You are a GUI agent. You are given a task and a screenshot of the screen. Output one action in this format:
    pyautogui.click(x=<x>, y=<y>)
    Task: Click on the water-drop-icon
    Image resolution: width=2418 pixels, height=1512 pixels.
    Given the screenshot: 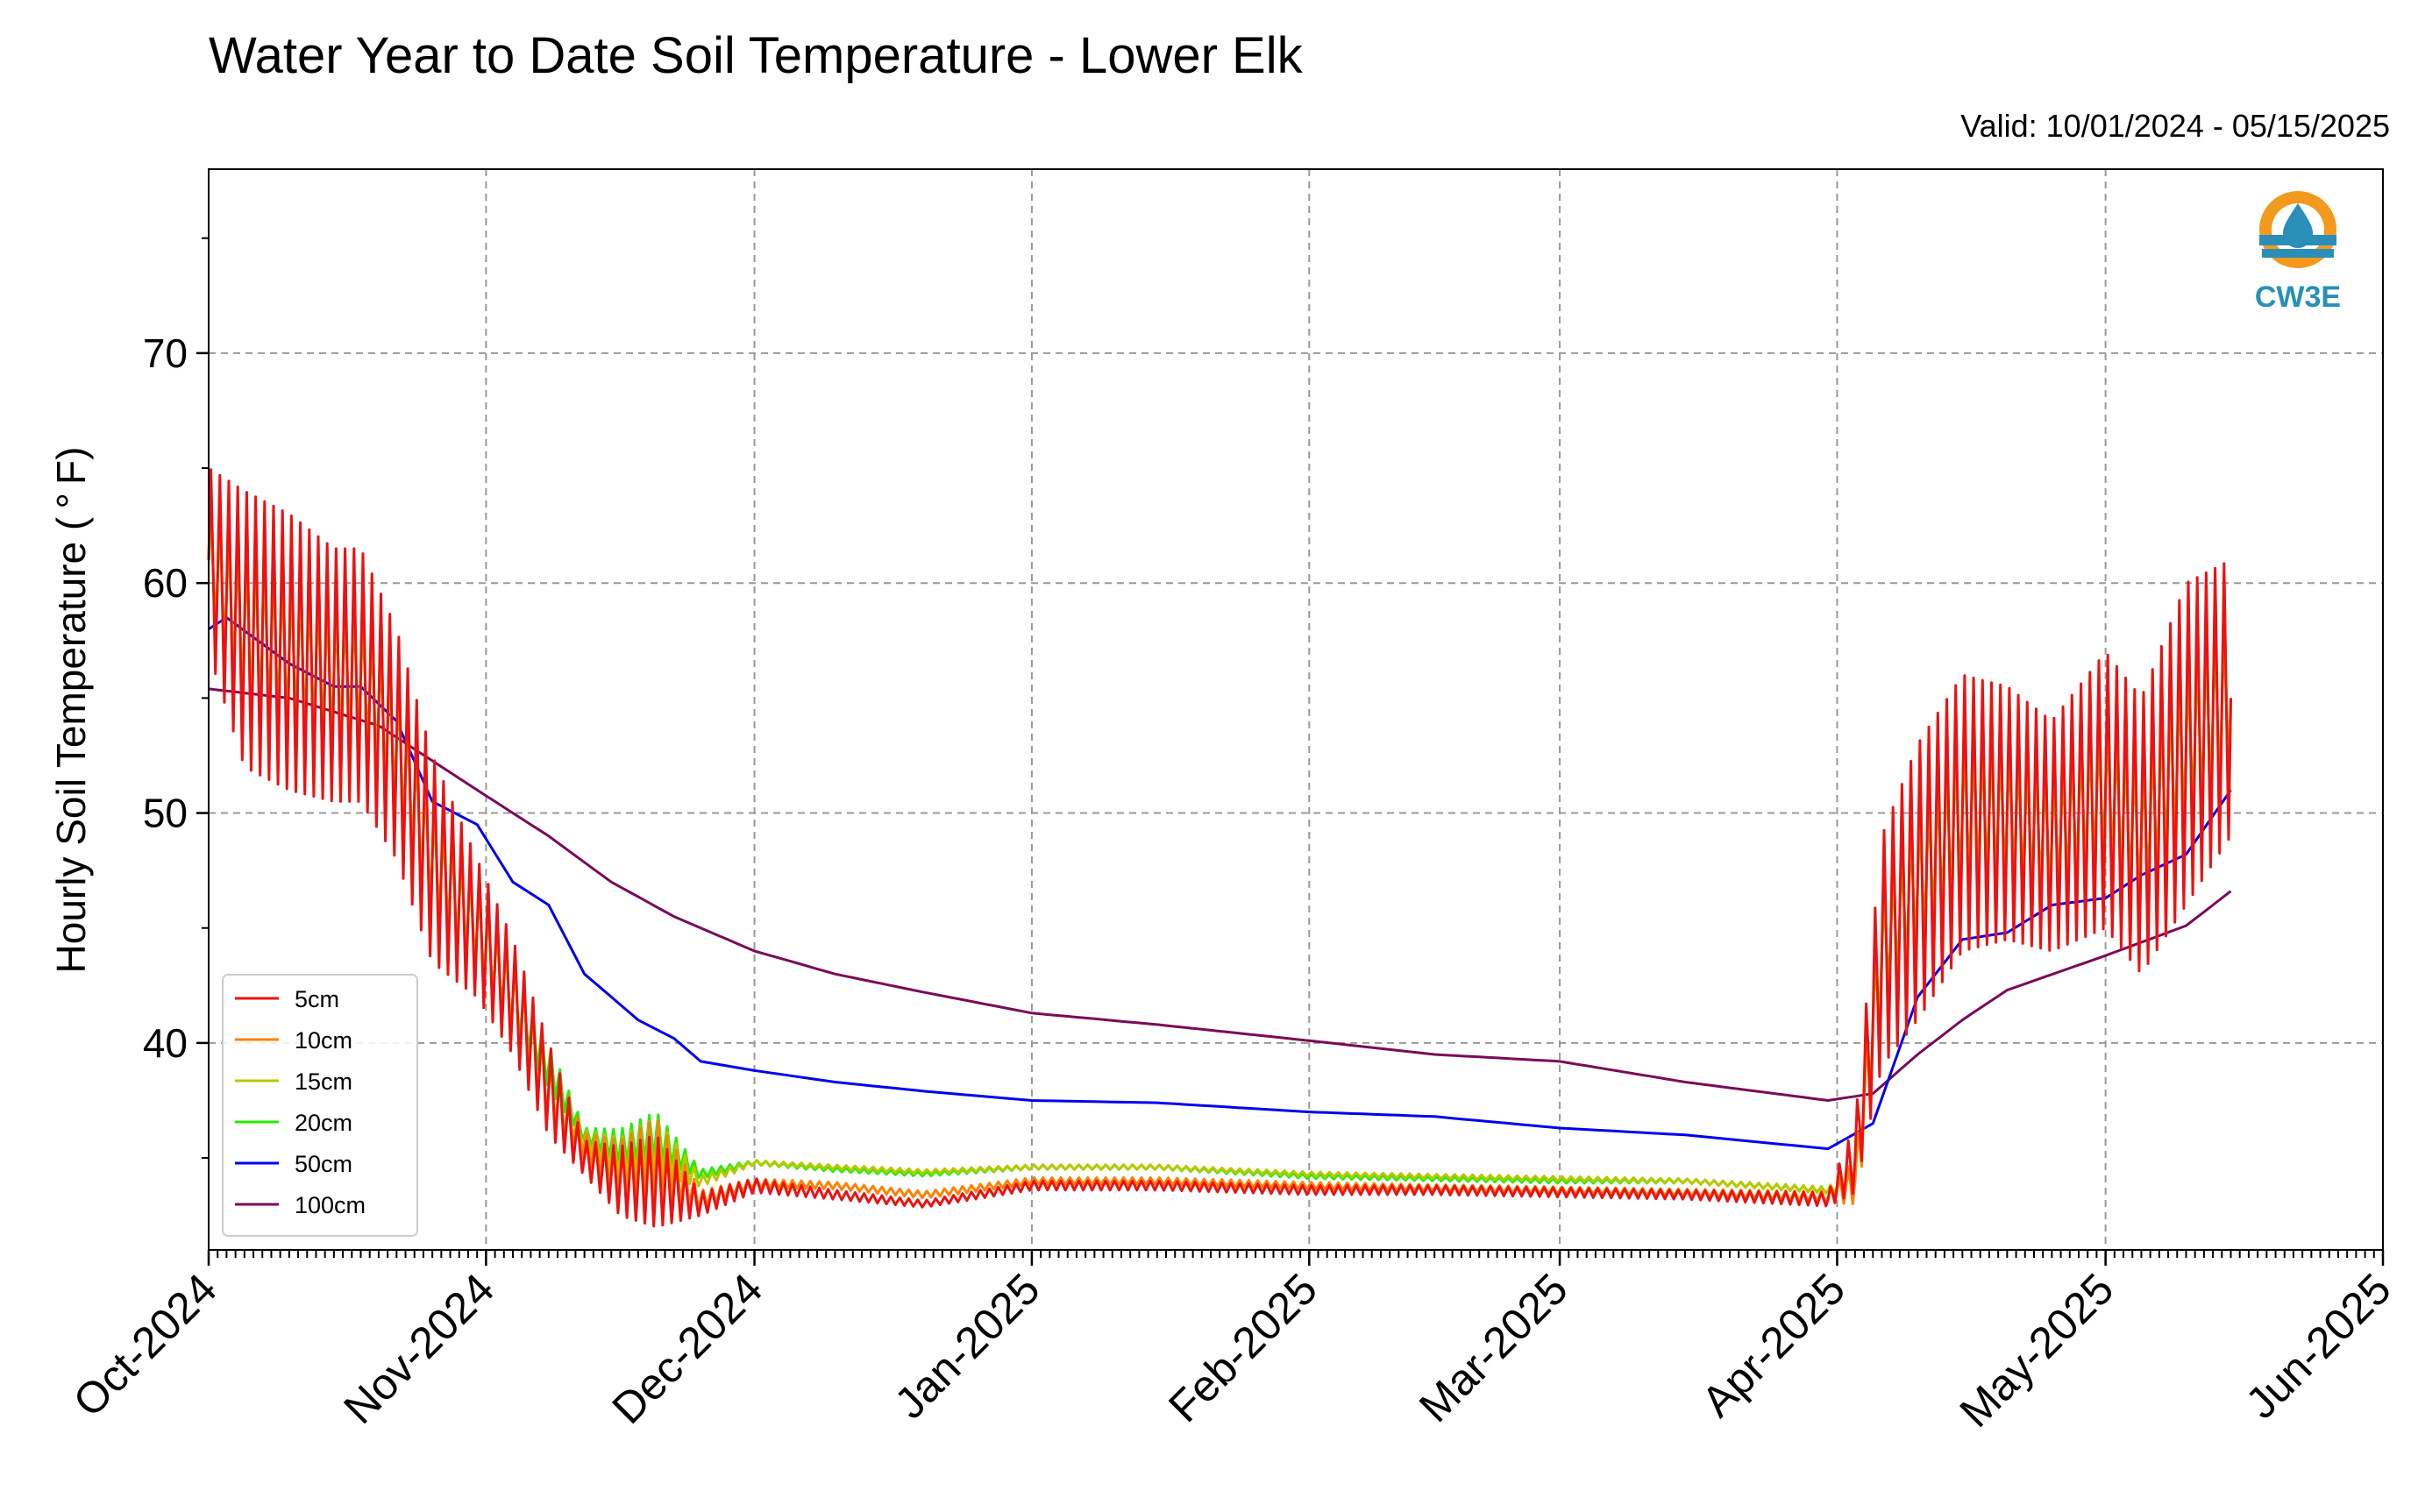 What is the action you would take?
    pyautogui.click(x=2298, y=225)
    